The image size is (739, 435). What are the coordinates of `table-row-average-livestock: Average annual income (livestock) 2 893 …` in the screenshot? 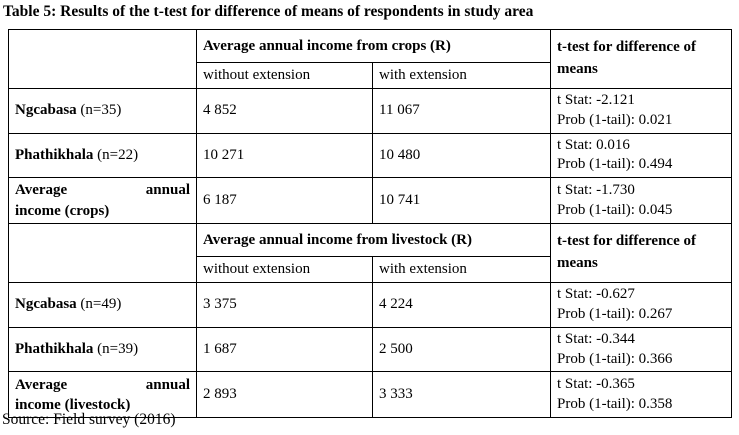 It's located at (370, 395).